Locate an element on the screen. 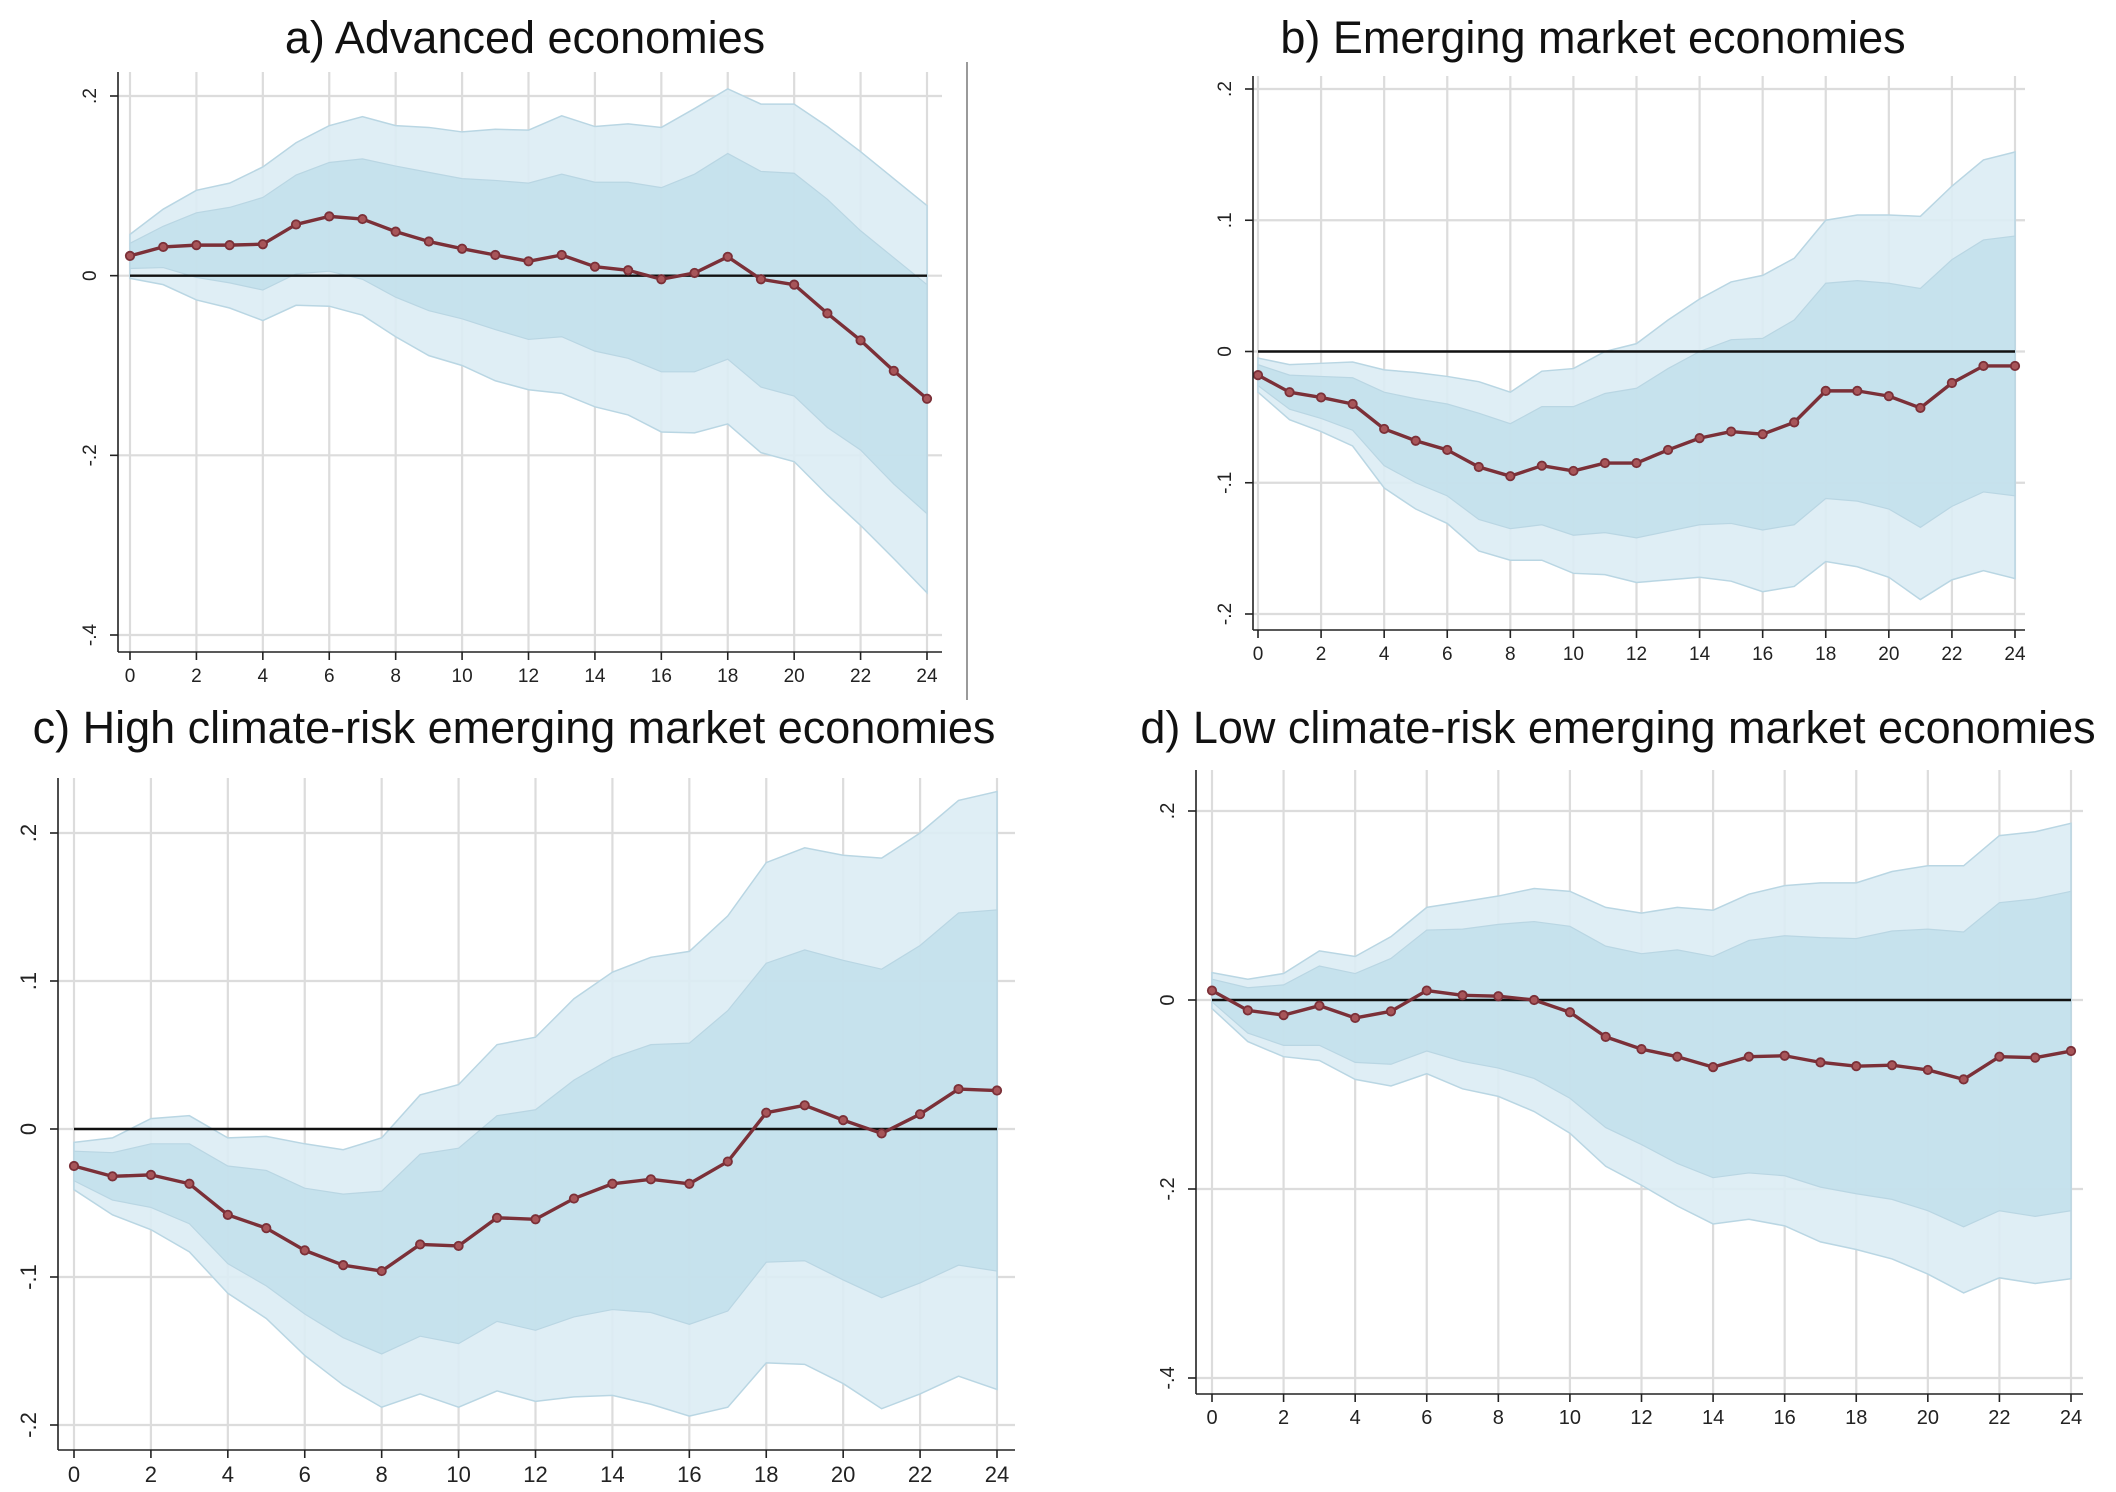  x-tick-labels: 0 2 4 6 8 10 12 14 16 18 20 22 24 is located at coordinates (1644, 1411).